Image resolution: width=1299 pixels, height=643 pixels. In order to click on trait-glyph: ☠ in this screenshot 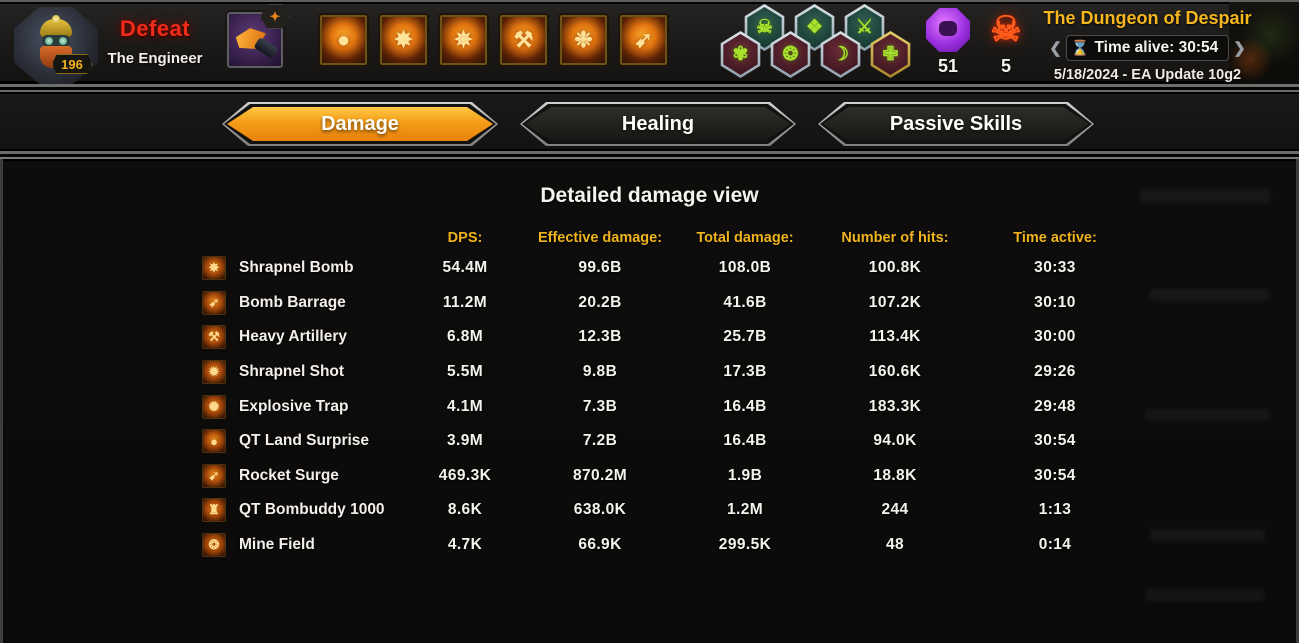, I will do `click(764, 27)`.